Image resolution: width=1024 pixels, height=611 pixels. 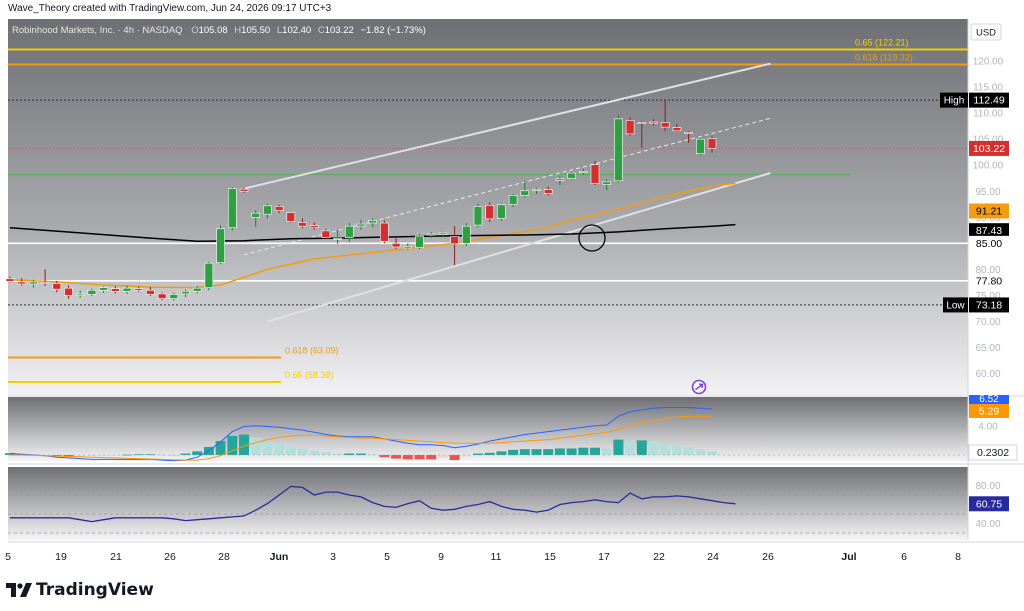 I want to click on time-tick-label: 17, so click(x=604, y=557).